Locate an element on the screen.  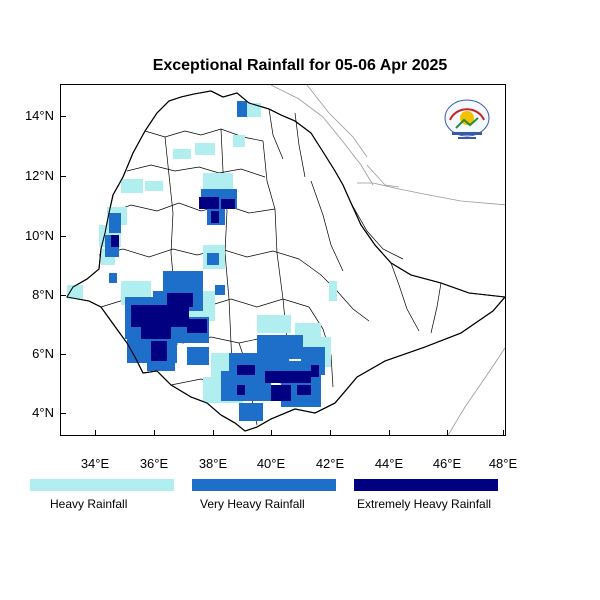
eritrea-coast is located at coordinates (337, 121).